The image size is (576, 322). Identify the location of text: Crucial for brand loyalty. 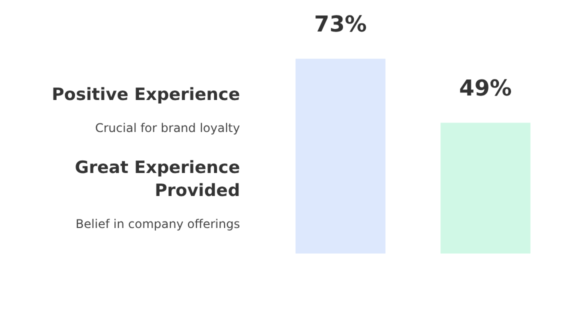
(167, 128).